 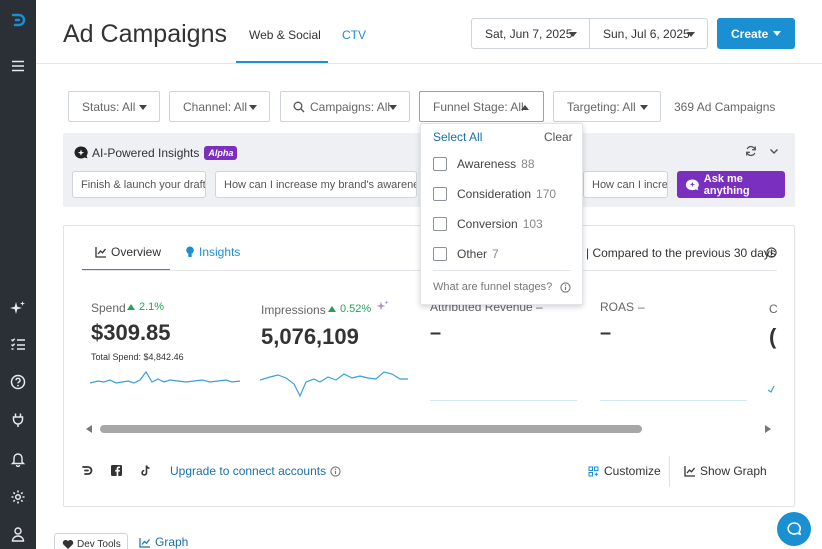 I want to click on tab-web-social: Web & Social, so click(x=285, y=35).